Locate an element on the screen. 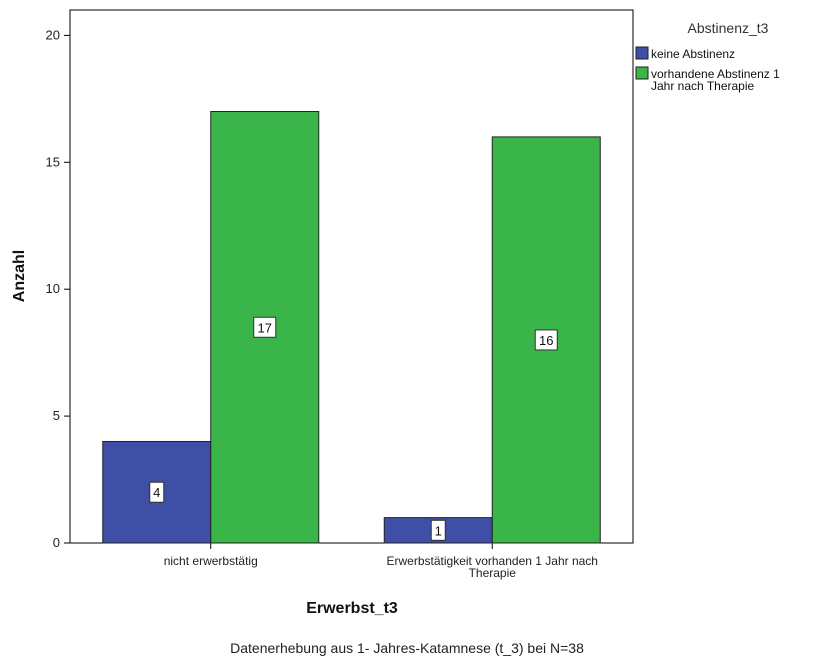 Image resolution: width=815 pixels, height=661 pixels. y-axis-title: Anzahl is located at coordinates (19, 276).